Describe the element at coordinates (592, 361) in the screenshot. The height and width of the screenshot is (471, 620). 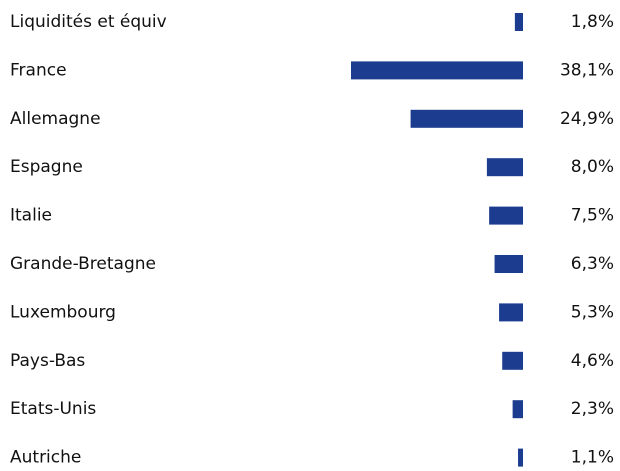
I see `value-label: 4,6%` at that location.